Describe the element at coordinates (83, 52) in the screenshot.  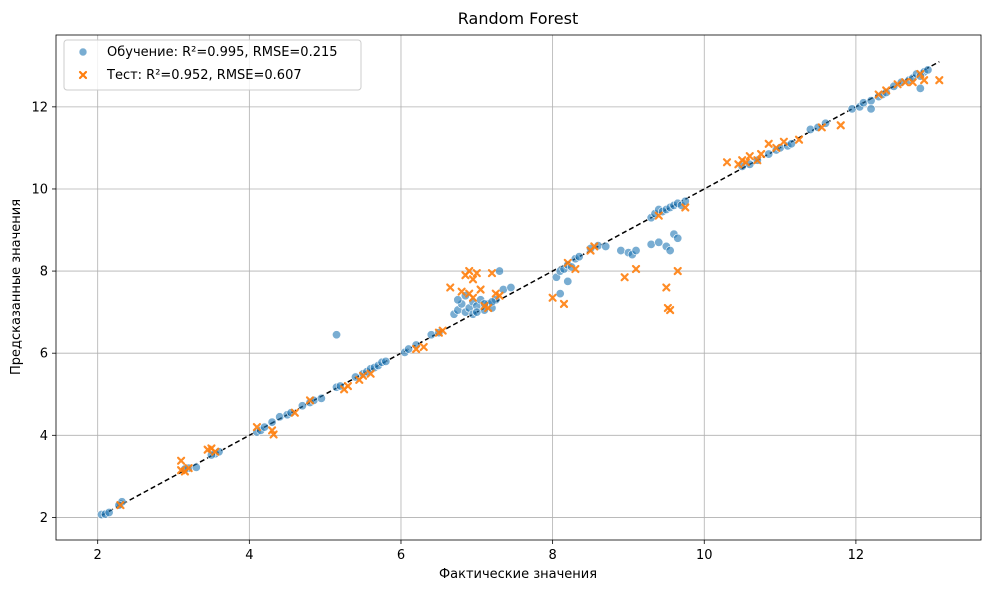
I see `legend-marker-train` at that location.